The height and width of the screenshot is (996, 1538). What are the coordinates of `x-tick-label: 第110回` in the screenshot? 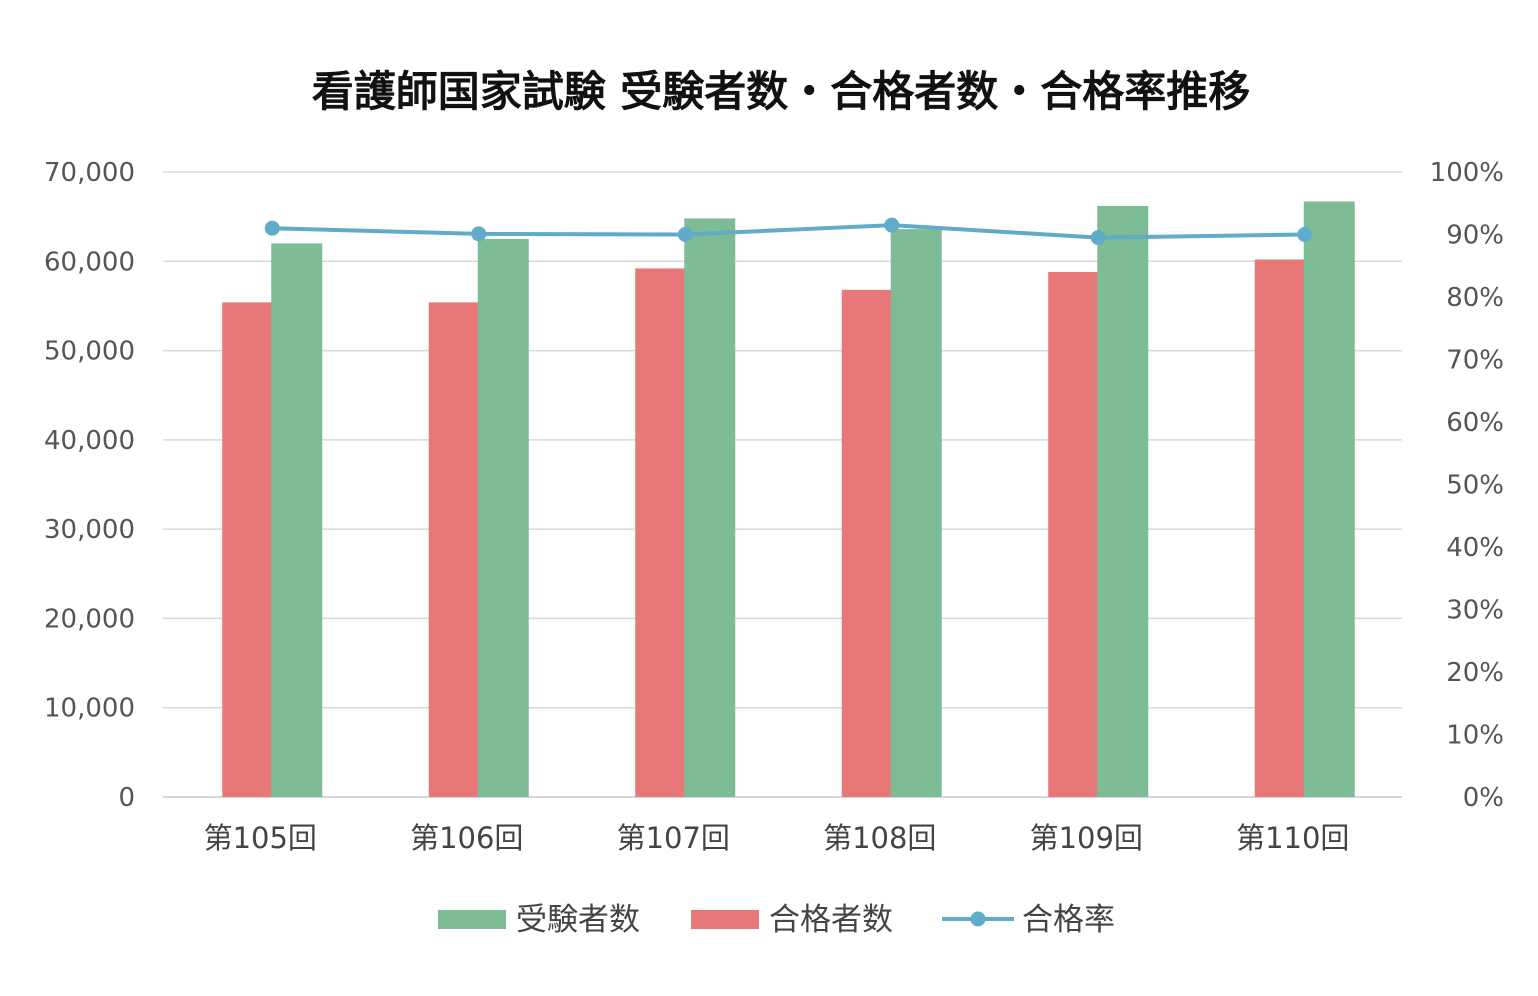 It's located at (1292, 838).